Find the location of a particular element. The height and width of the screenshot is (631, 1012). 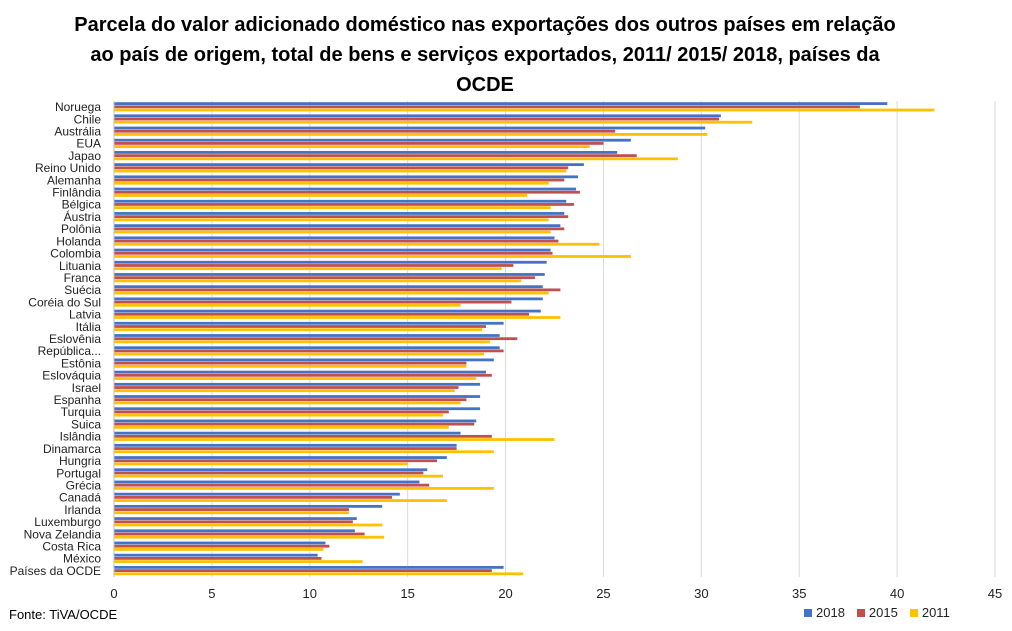

category-label: Países da OCDE is located at coordinates (55, 571).